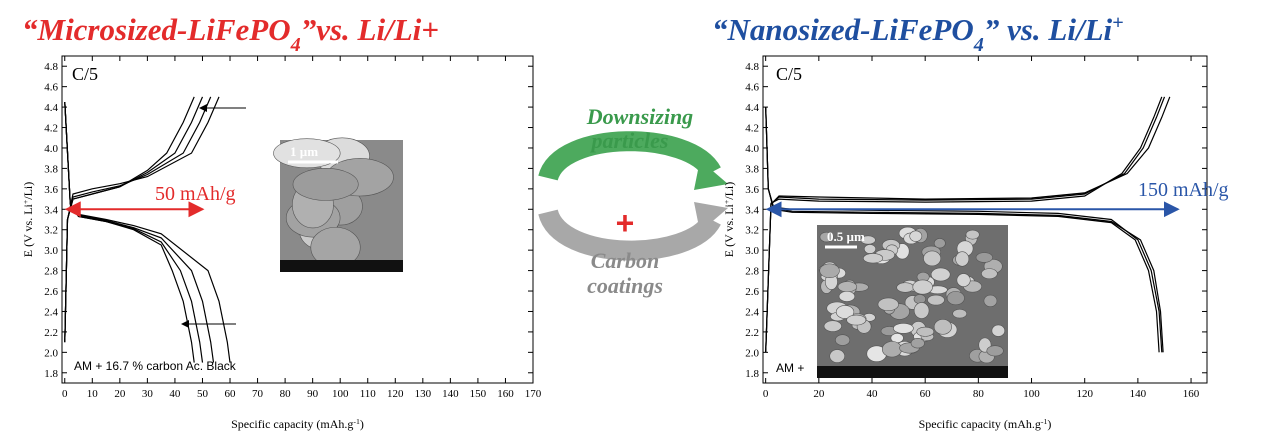 Image resolution: width=1280 pixels, height=440 pixels. I want to click on diagram-label: coatings, so click(625, 285).